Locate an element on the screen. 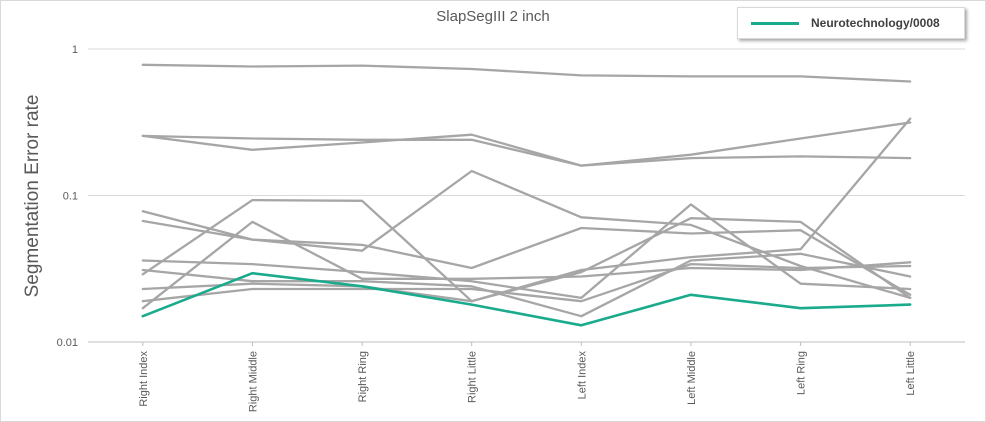 The image size is (986, 422). x-tick-label: Left Index is located at coordinates (582, 375).